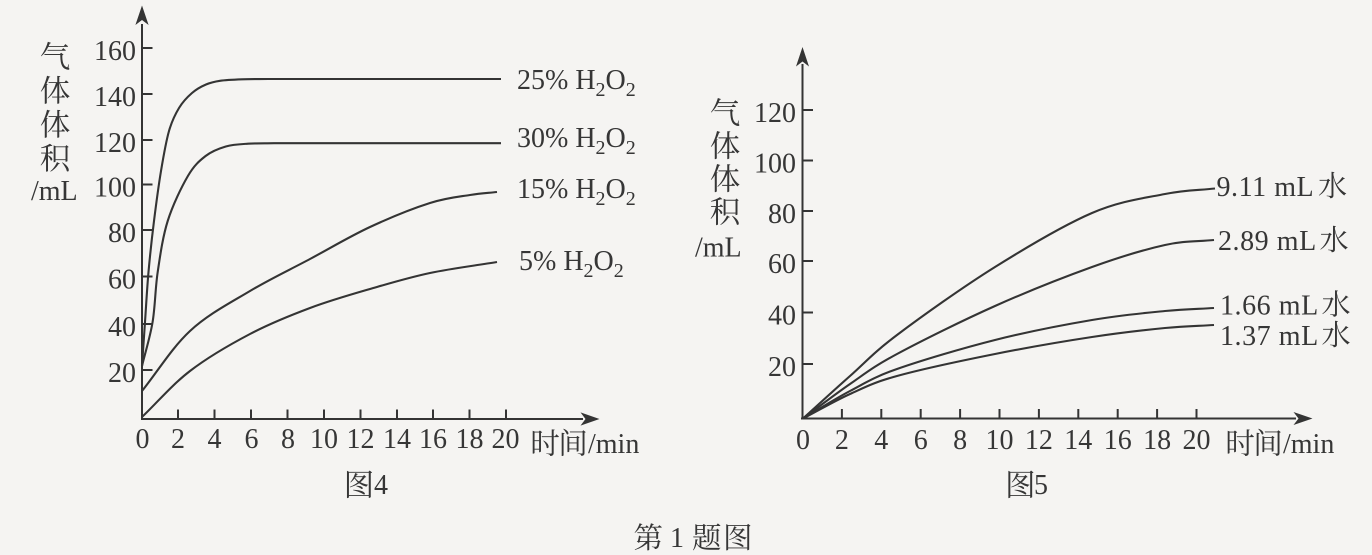 This screenshot has height=555, width=1372. Describe the element at coordinates (1041, 485) in the screenshot. I see `svg-text: 5` at that location.